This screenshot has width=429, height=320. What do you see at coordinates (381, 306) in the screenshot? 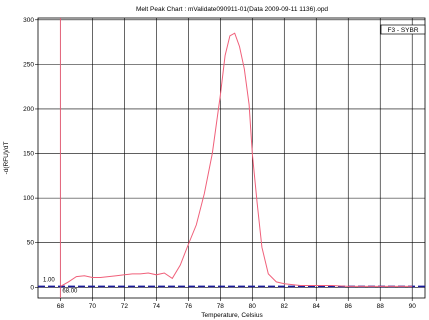
I see `x-tick-label: 88` at bounding box center [381, 306].